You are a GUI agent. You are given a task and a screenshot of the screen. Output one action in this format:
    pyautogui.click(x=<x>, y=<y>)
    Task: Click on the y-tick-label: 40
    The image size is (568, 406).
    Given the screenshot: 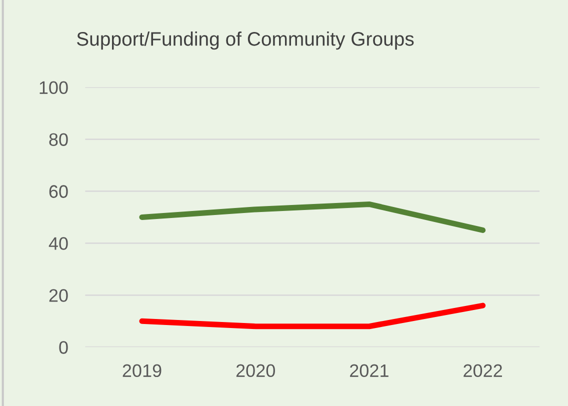 What is the action you would take?
    pyautogui.click(x=58, y=243)
    